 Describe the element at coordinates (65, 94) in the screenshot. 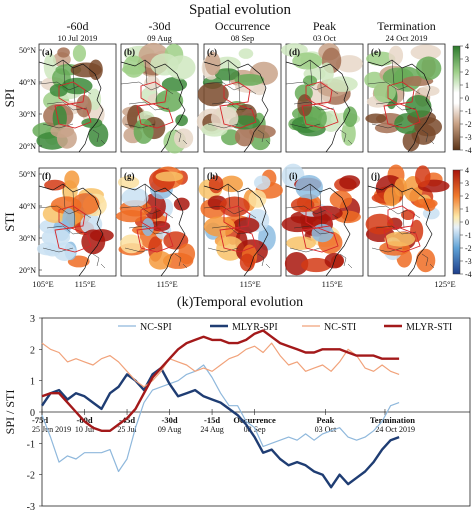

I see `province-boundaries` at that location.